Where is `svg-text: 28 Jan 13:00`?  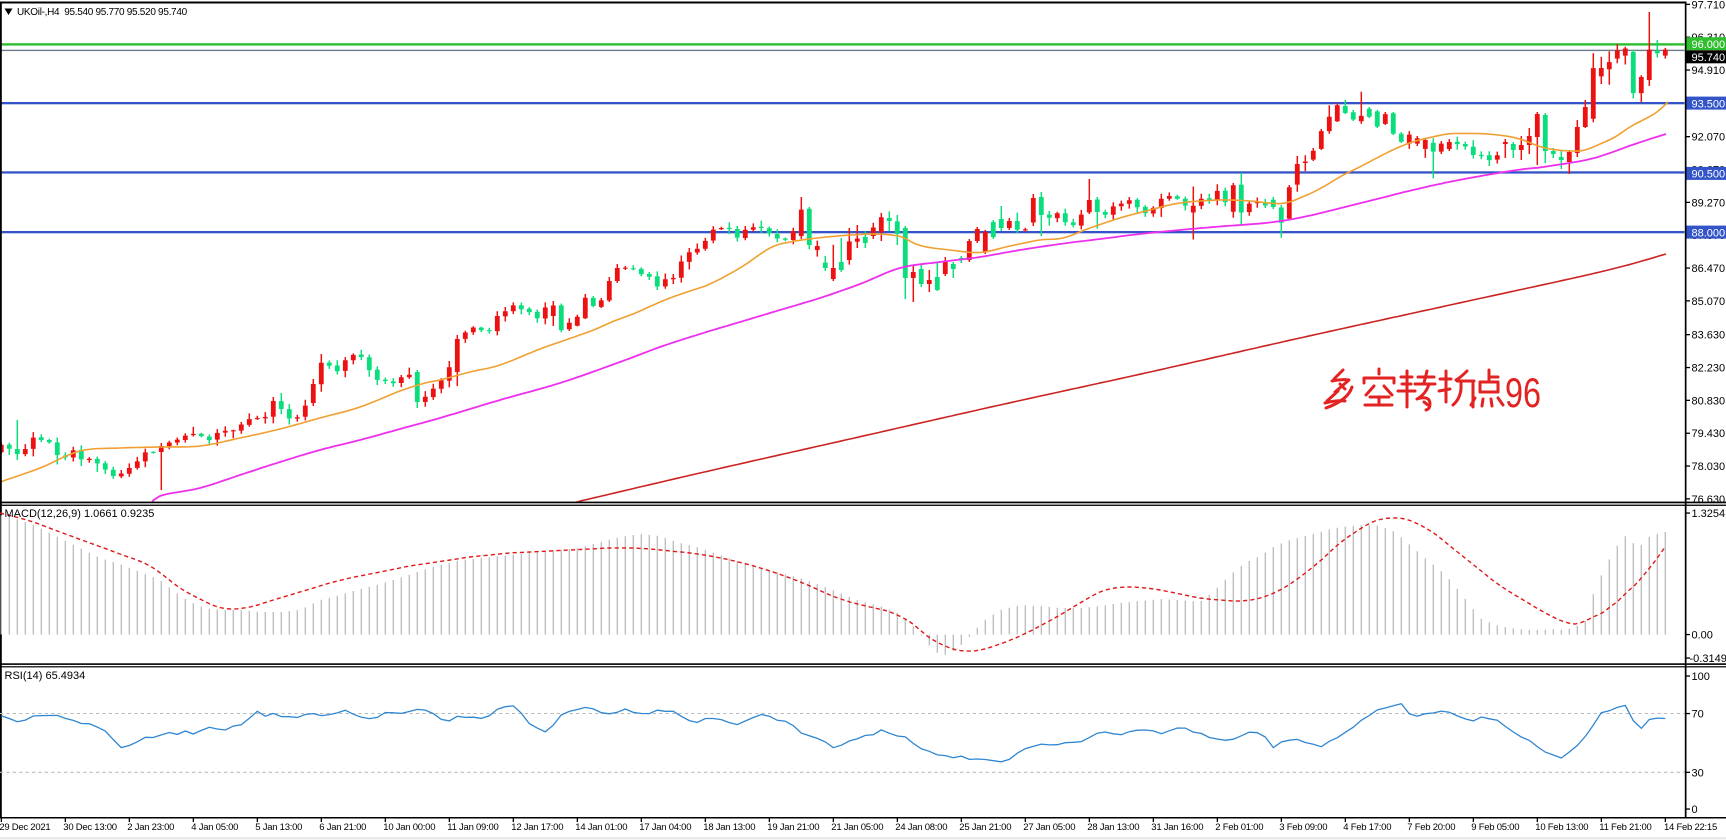
svg-text: 28 Jan 13:00 is located at coordinates (1113, 827).